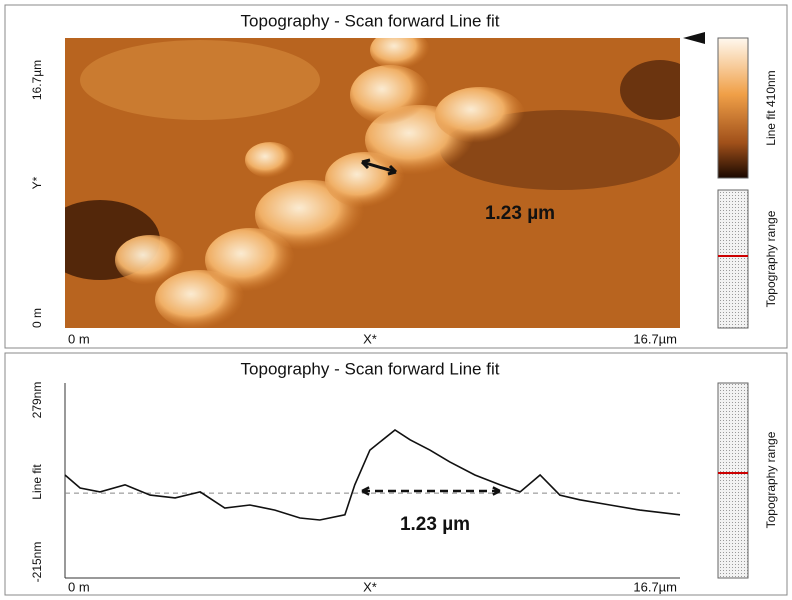  Describe the element at coordinates (733, 108) in the screenshot. I see `colorbar` at that location.